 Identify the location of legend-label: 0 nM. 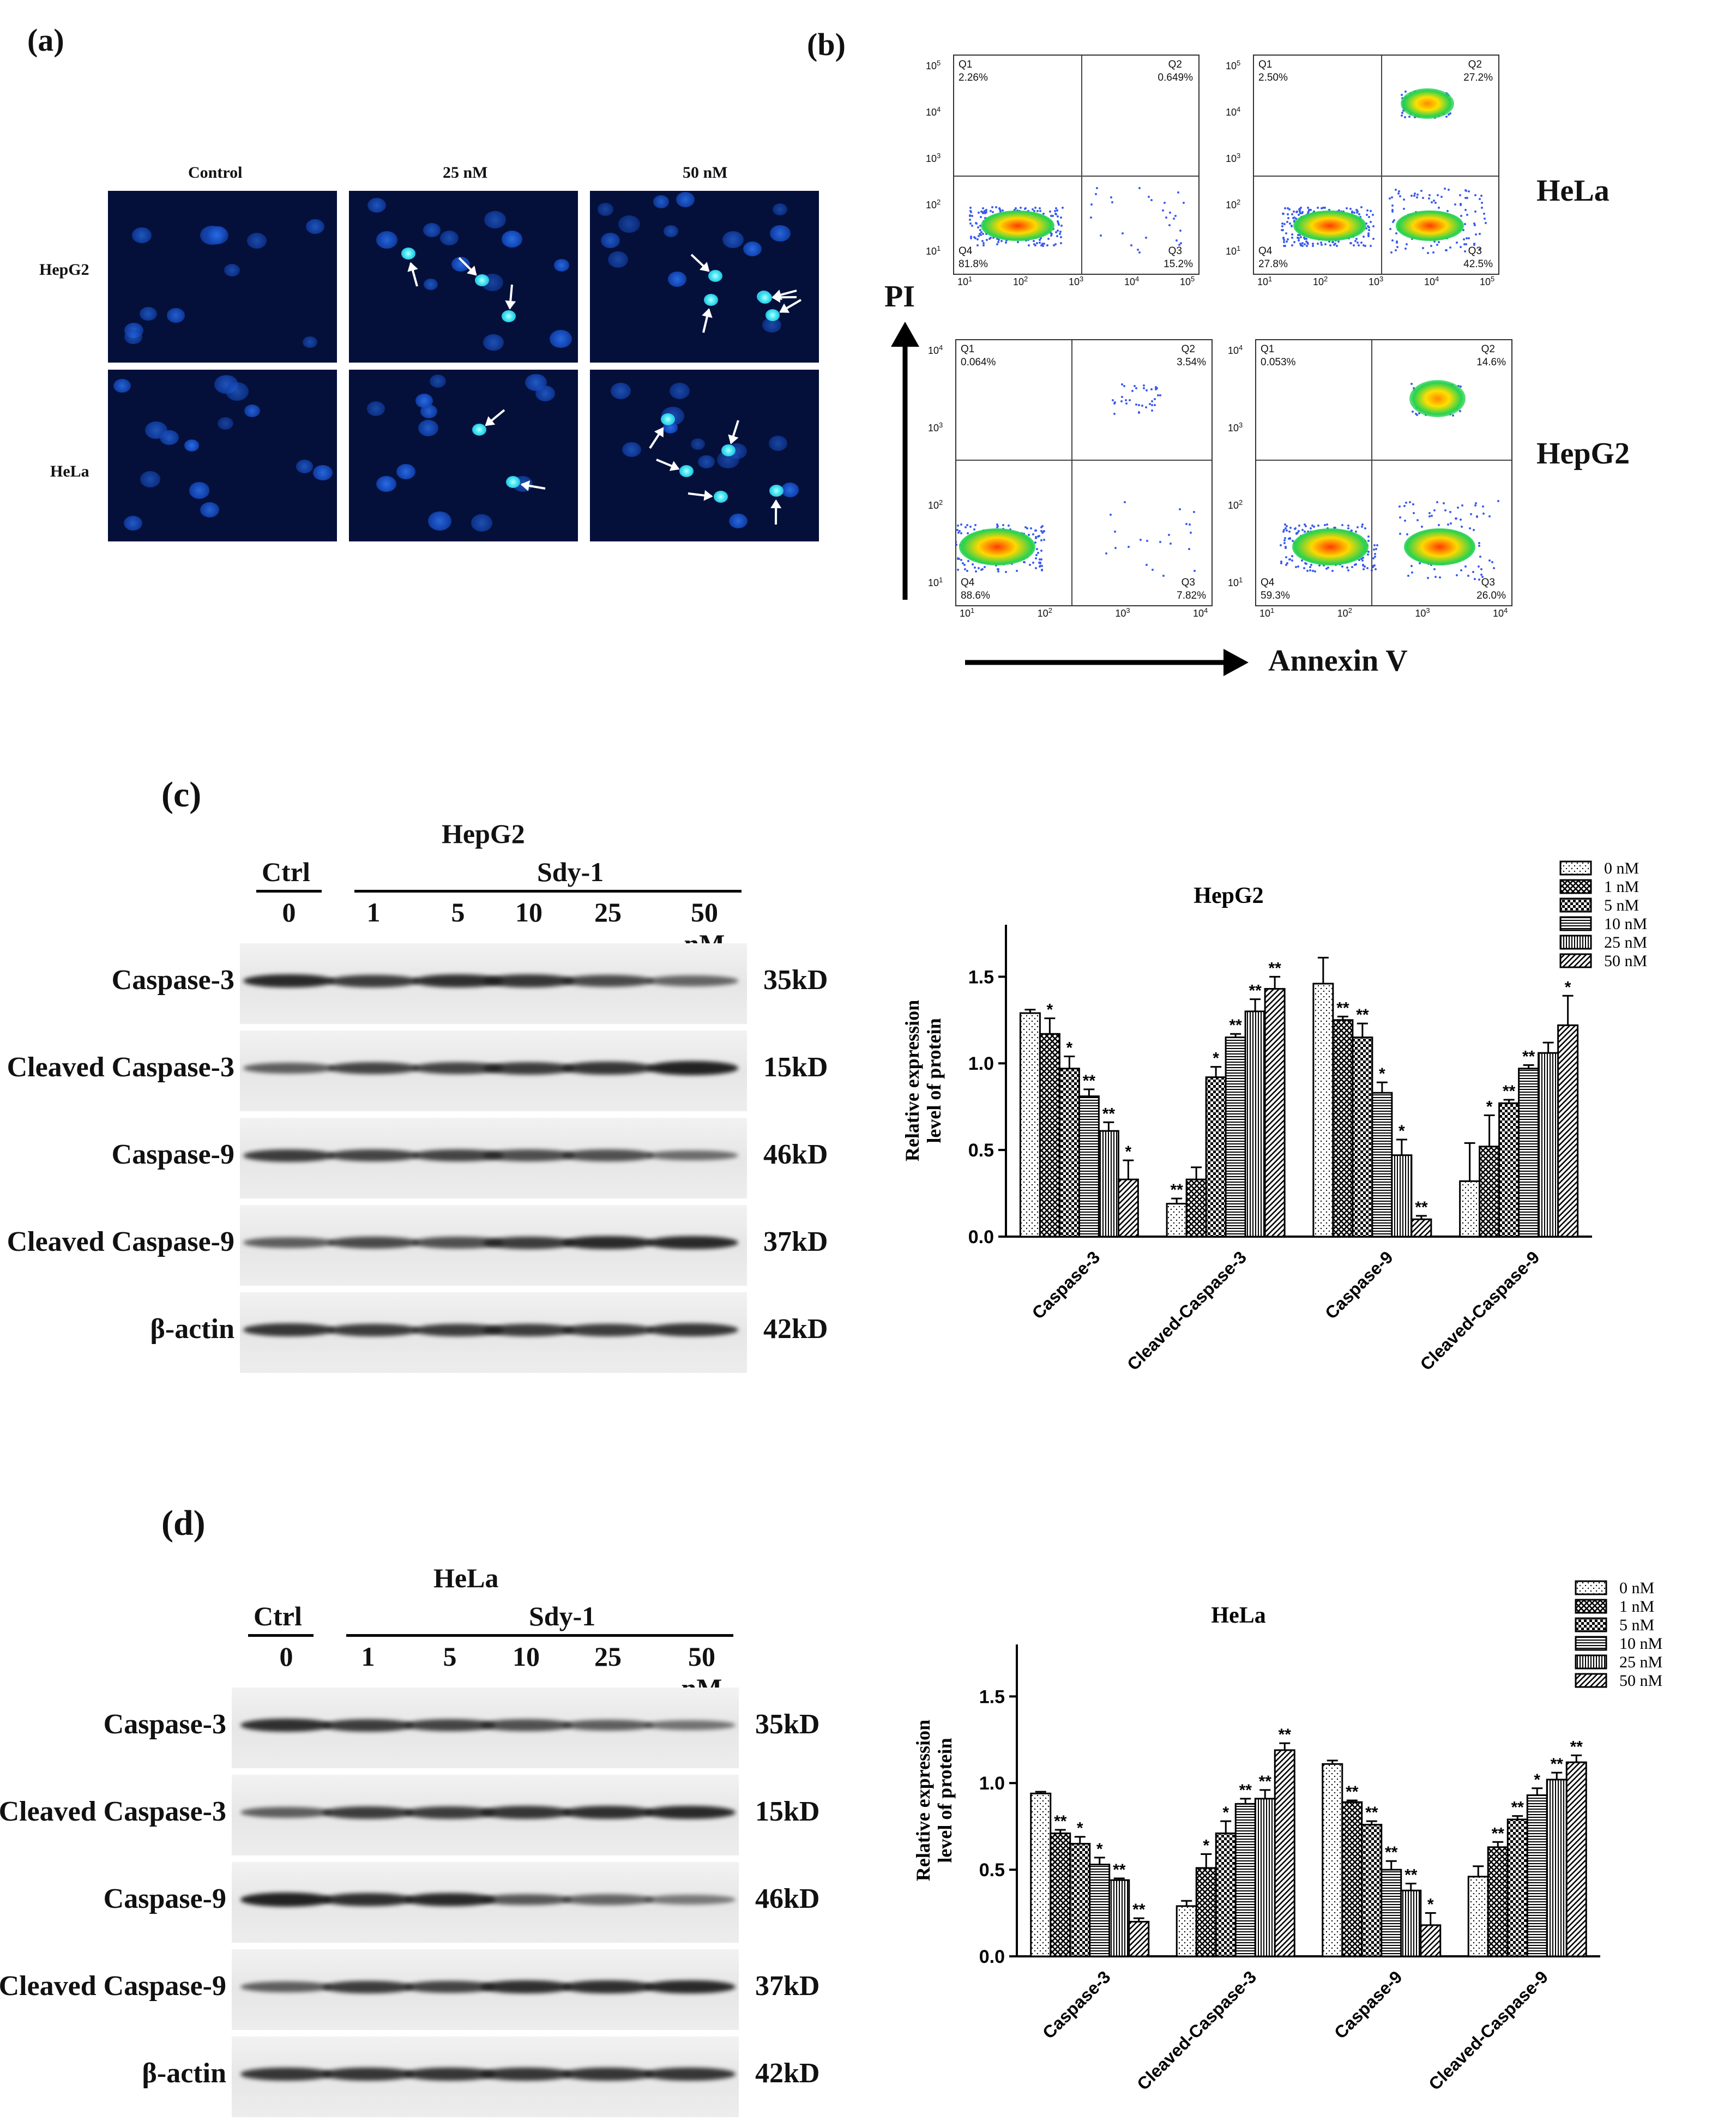
(1636, 1588).